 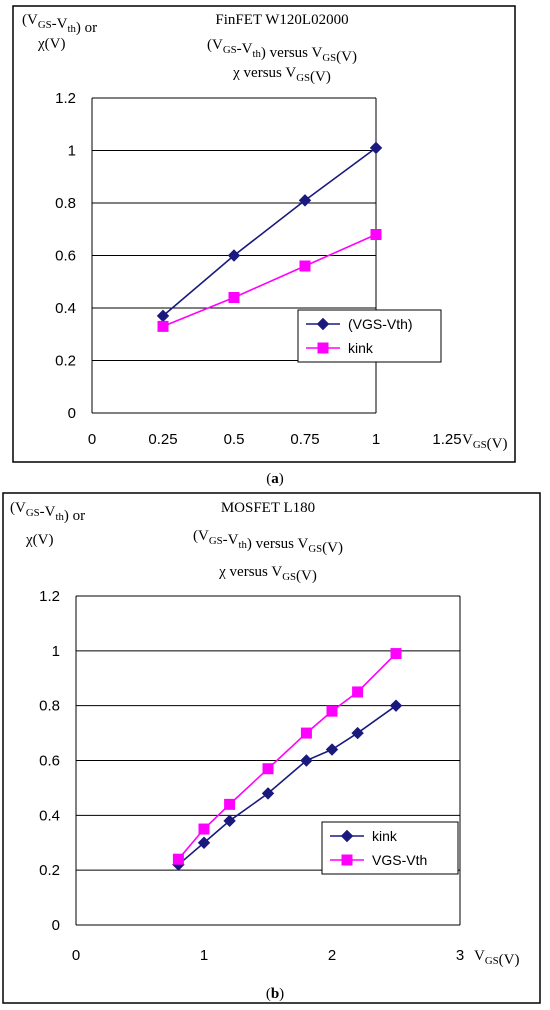 I want to click on x-tick-label: 0.75, so click(x=304, y=439).